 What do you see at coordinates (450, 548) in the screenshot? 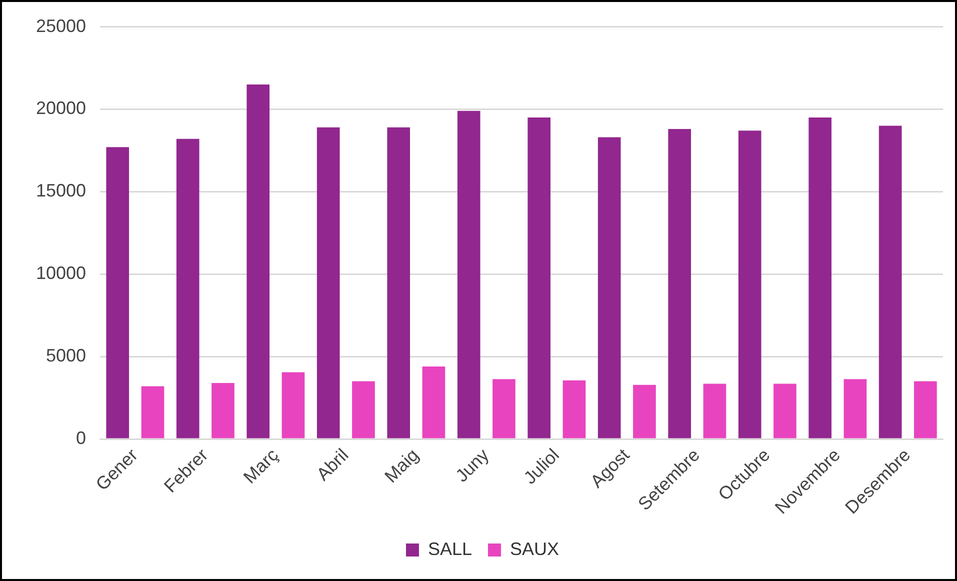
I see `legend-label: SALL` at bounding box center [450, 548].